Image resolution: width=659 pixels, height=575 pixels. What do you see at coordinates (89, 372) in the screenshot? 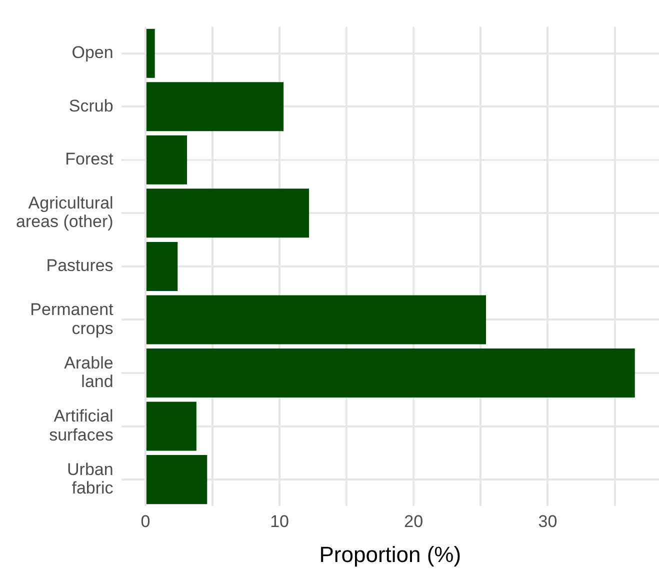
I see `y-tick-label: Arable land` at bounding box center [89, 372].